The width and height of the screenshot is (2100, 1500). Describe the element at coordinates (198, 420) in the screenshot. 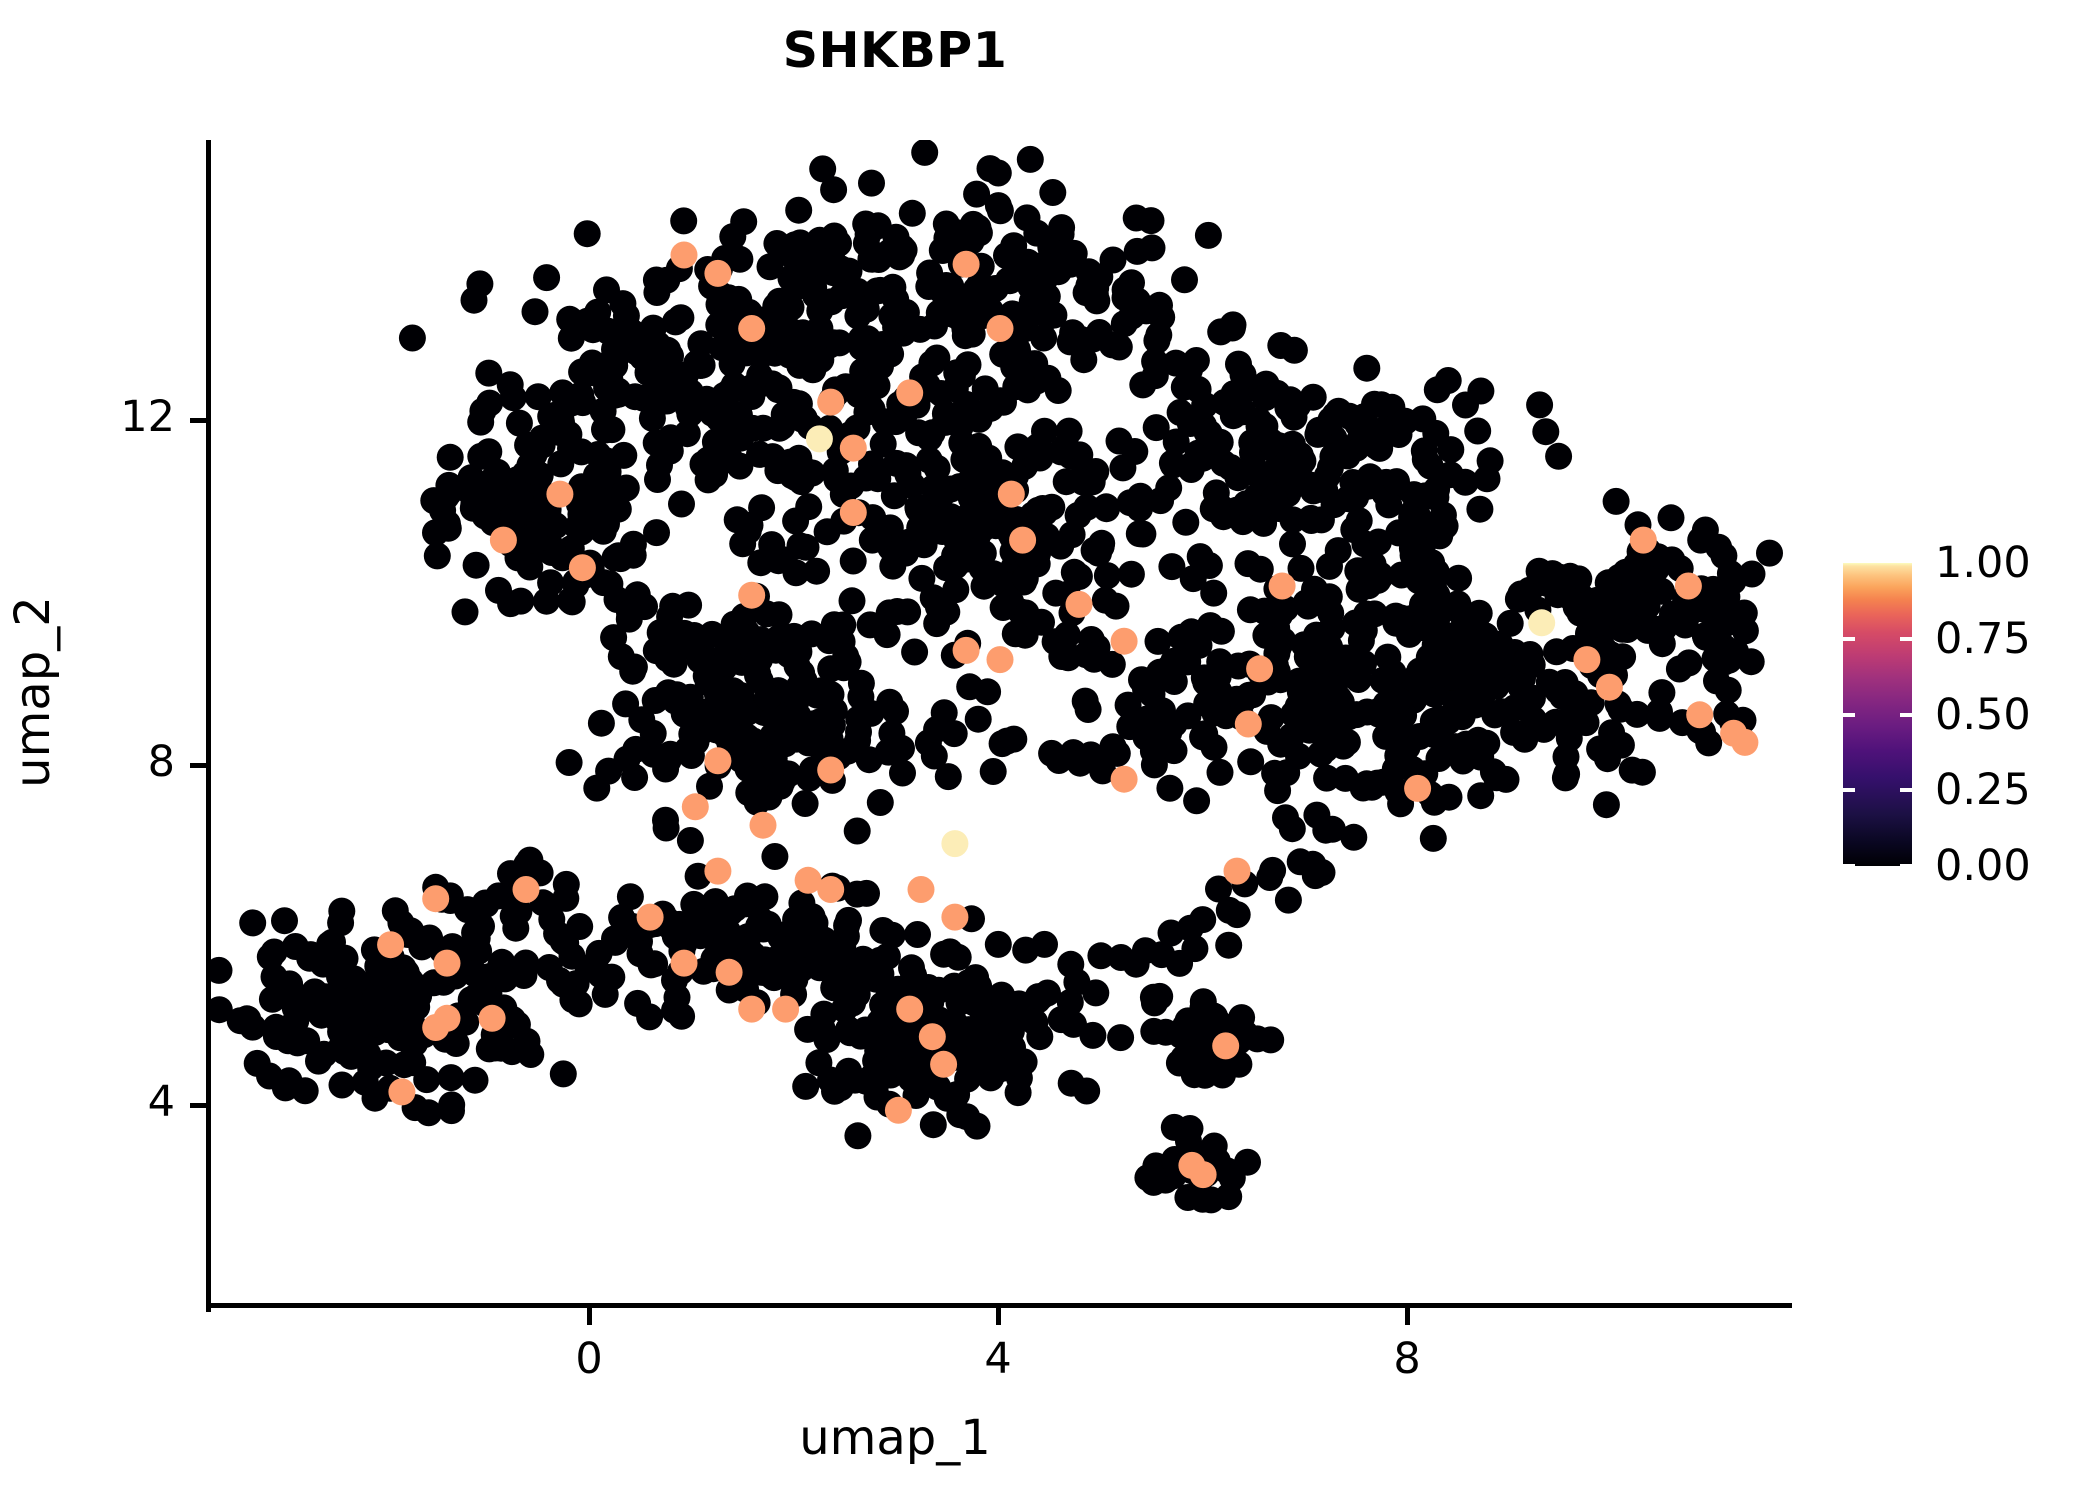

I see `y-tick-mark` at that location.